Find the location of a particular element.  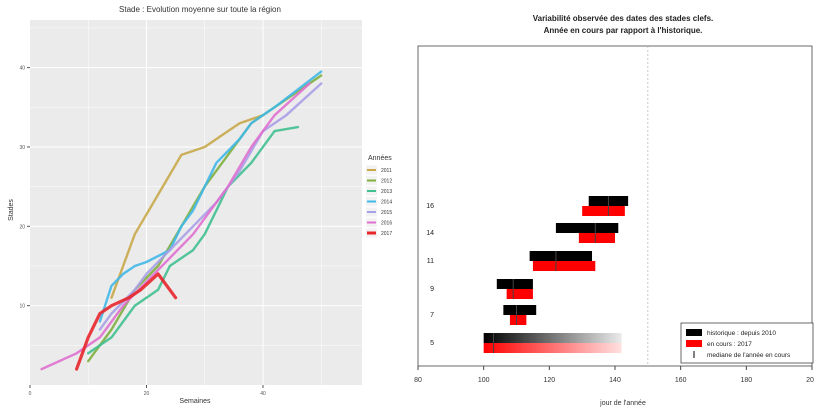

series-line-2013 is located at coordinates (193, 240).